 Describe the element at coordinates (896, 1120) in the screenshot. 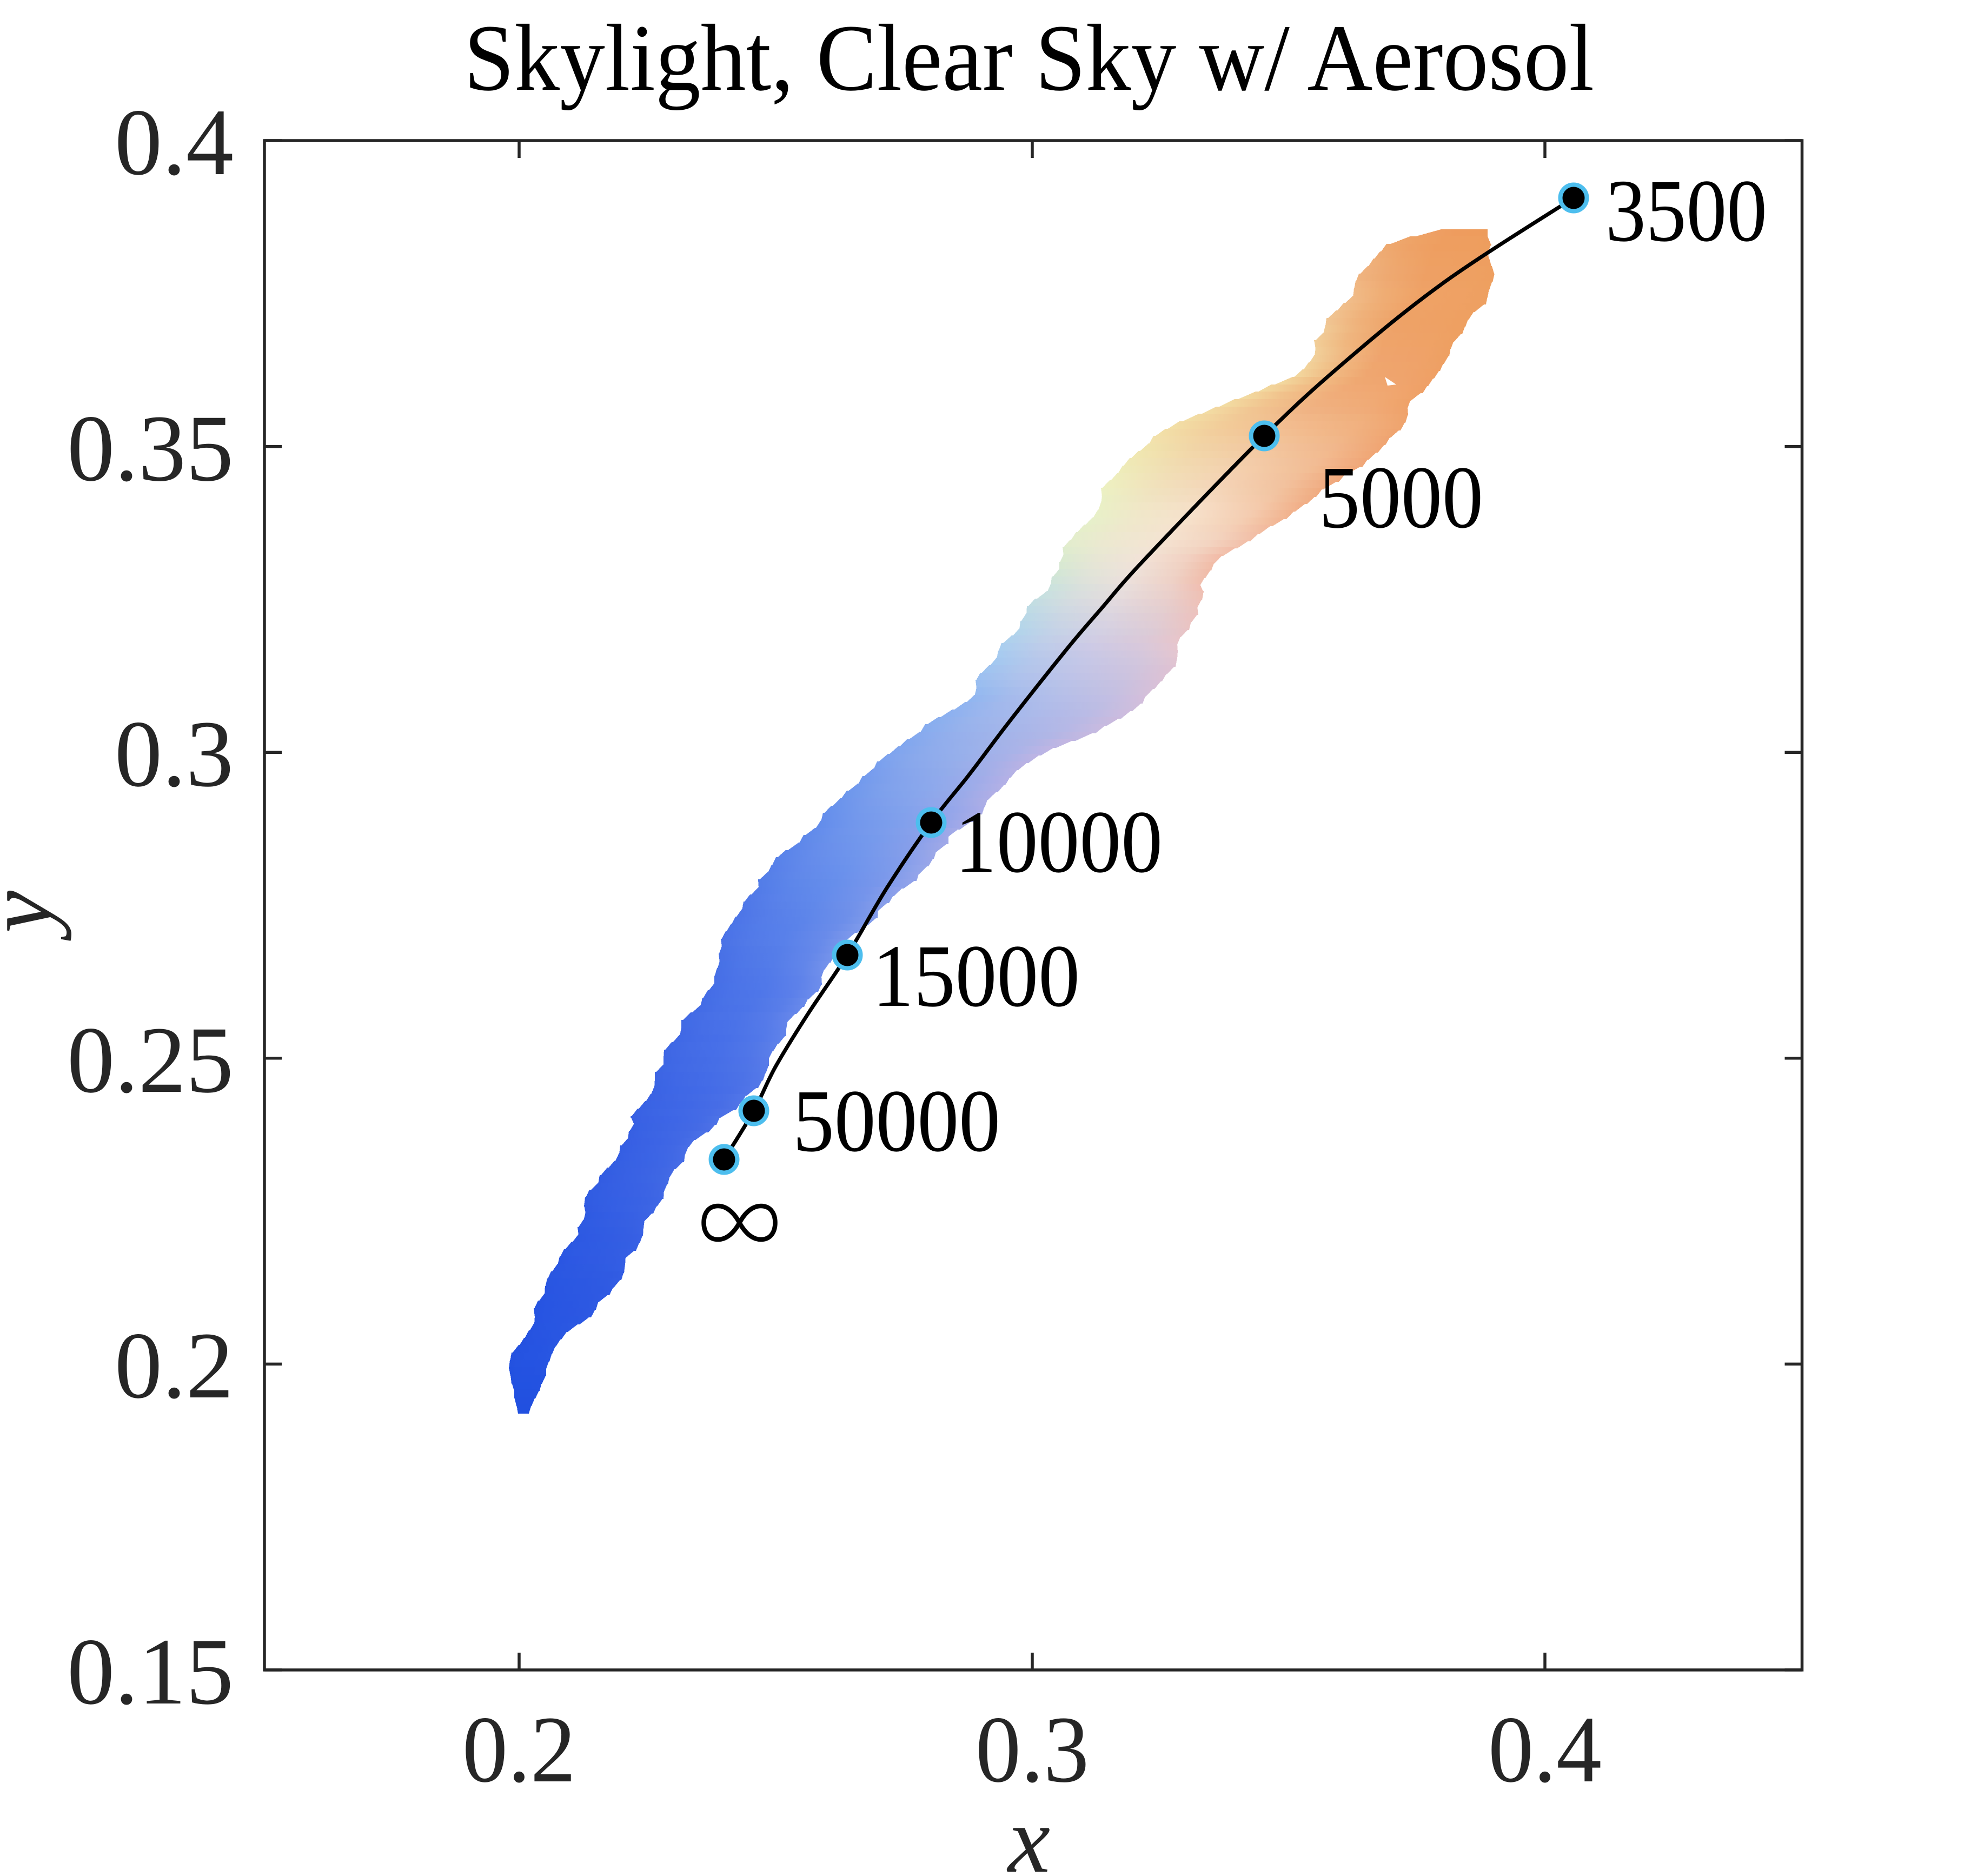

I see `svg-text: 50000` at that location.